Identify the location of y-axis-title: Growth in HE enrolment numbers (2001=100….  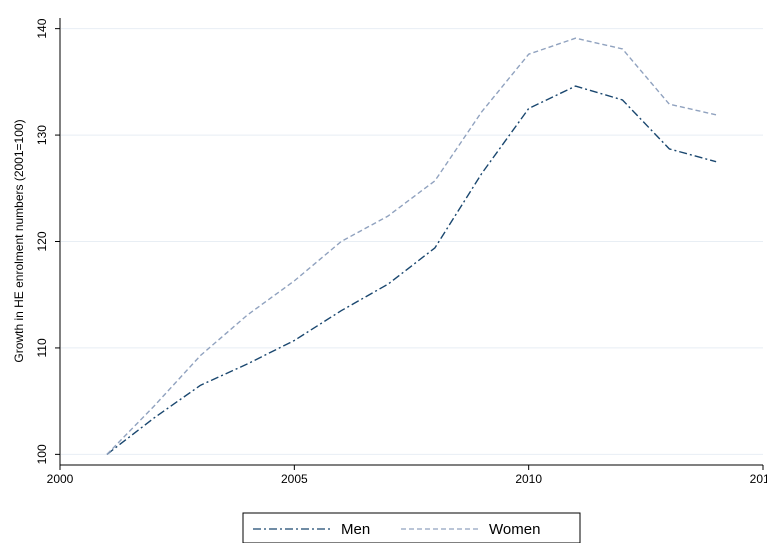
(19, 240).